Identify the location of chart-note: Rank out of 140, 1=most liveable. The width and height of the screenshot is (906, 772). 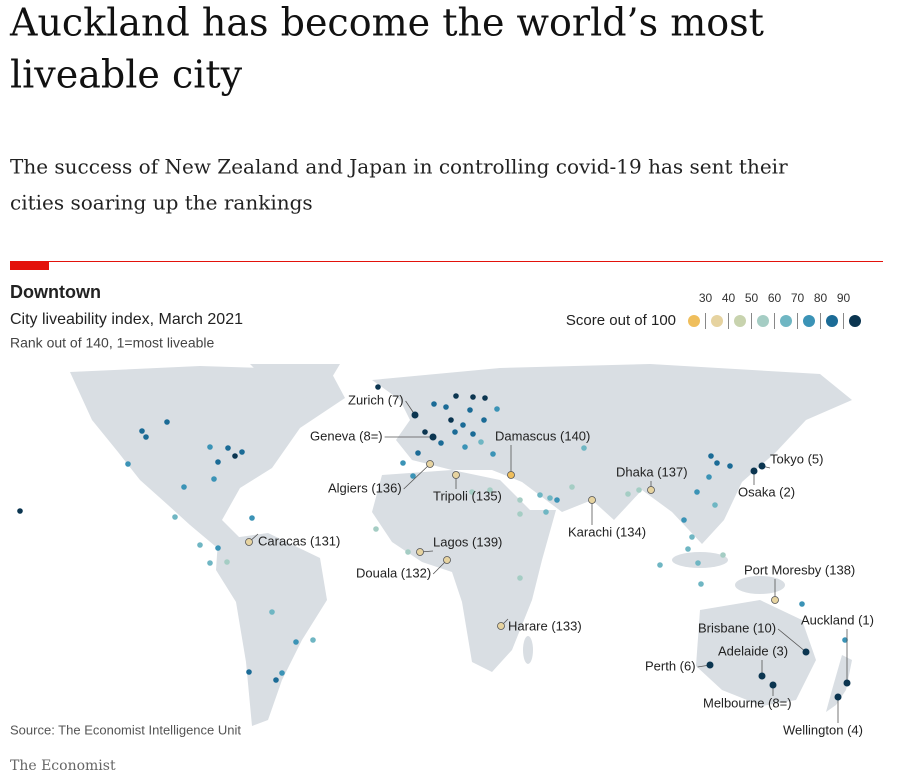
(112, 343).